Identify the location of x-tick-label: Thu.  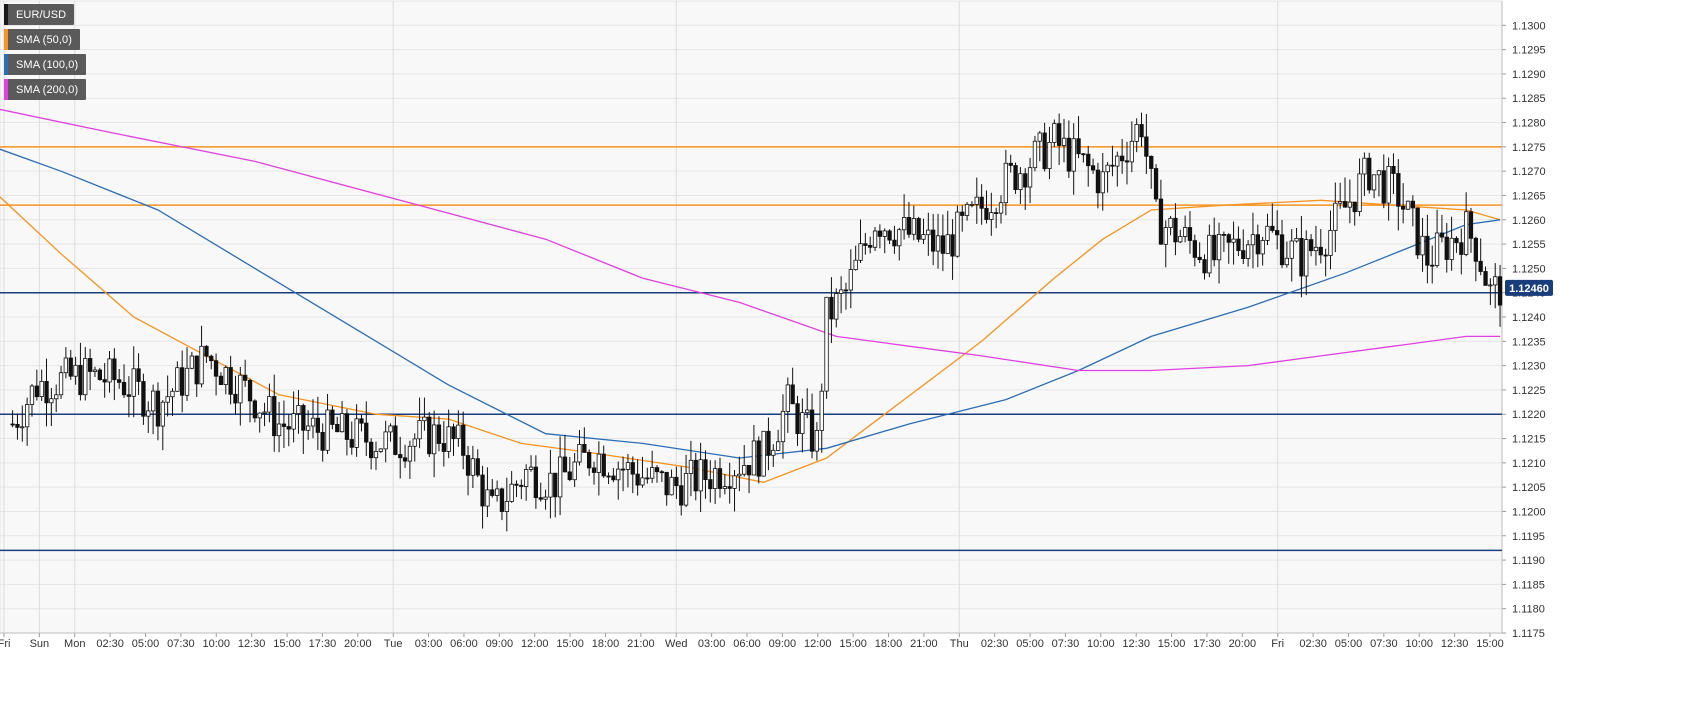
(959, 644).